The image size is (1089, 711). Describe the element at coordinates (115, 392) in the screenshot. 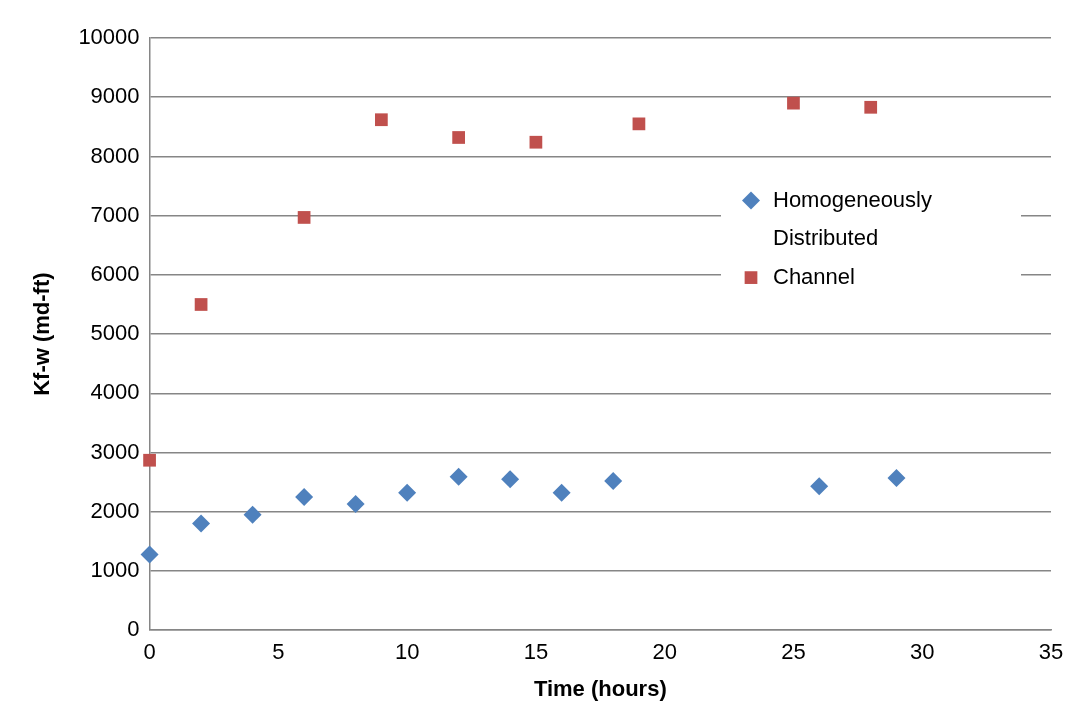

I see `y-tick-label: 4000` at that location.